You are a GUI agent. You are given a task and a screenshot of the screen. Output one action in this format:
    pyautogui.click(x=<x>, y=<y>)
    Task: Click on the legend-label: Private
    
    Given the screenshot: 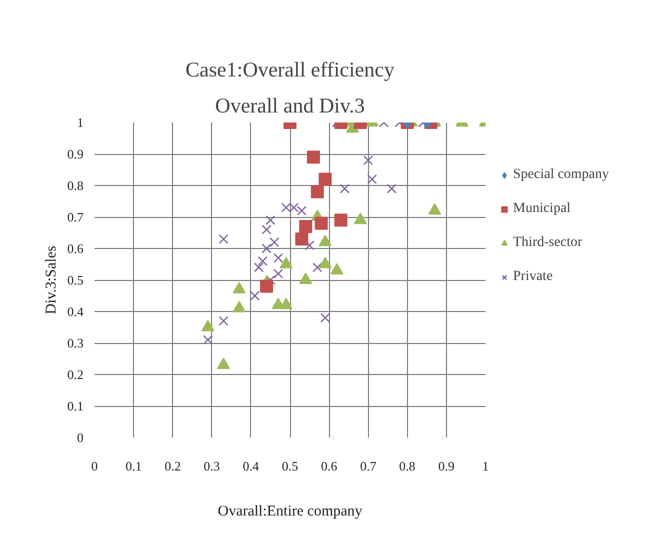 What is the action you would take?
    pyautogui.click(x=533, y=277)
    